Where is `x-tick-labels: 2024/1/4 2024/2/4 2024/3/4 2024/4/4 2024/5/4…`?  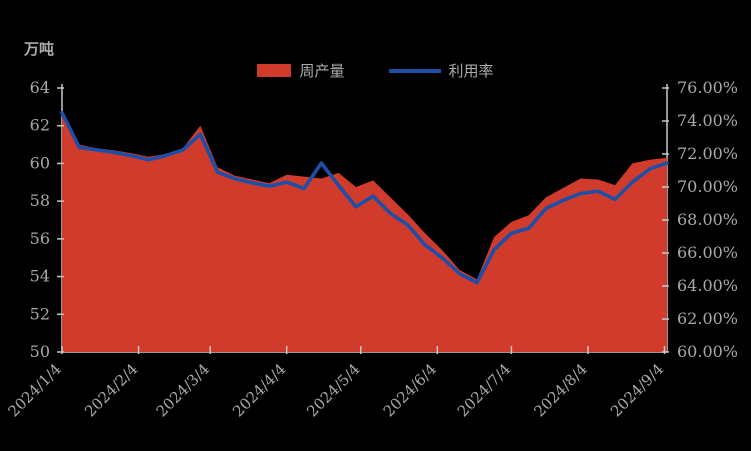
x-tick-labels: 2024/1/4 2024/2/4 2024/3/4 2024/4/4 2024/5/4… is located at coordinates (335, 390).